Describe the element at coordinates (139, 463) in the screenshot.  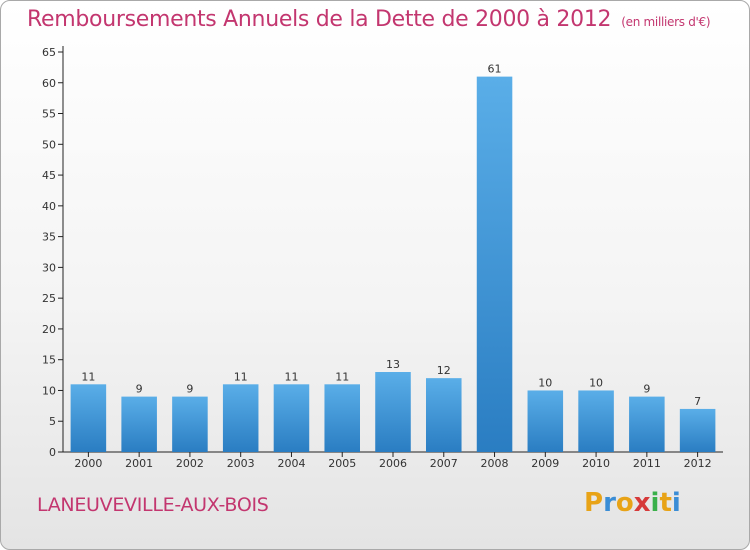
I see `x-tick-label: 2001` at that location.